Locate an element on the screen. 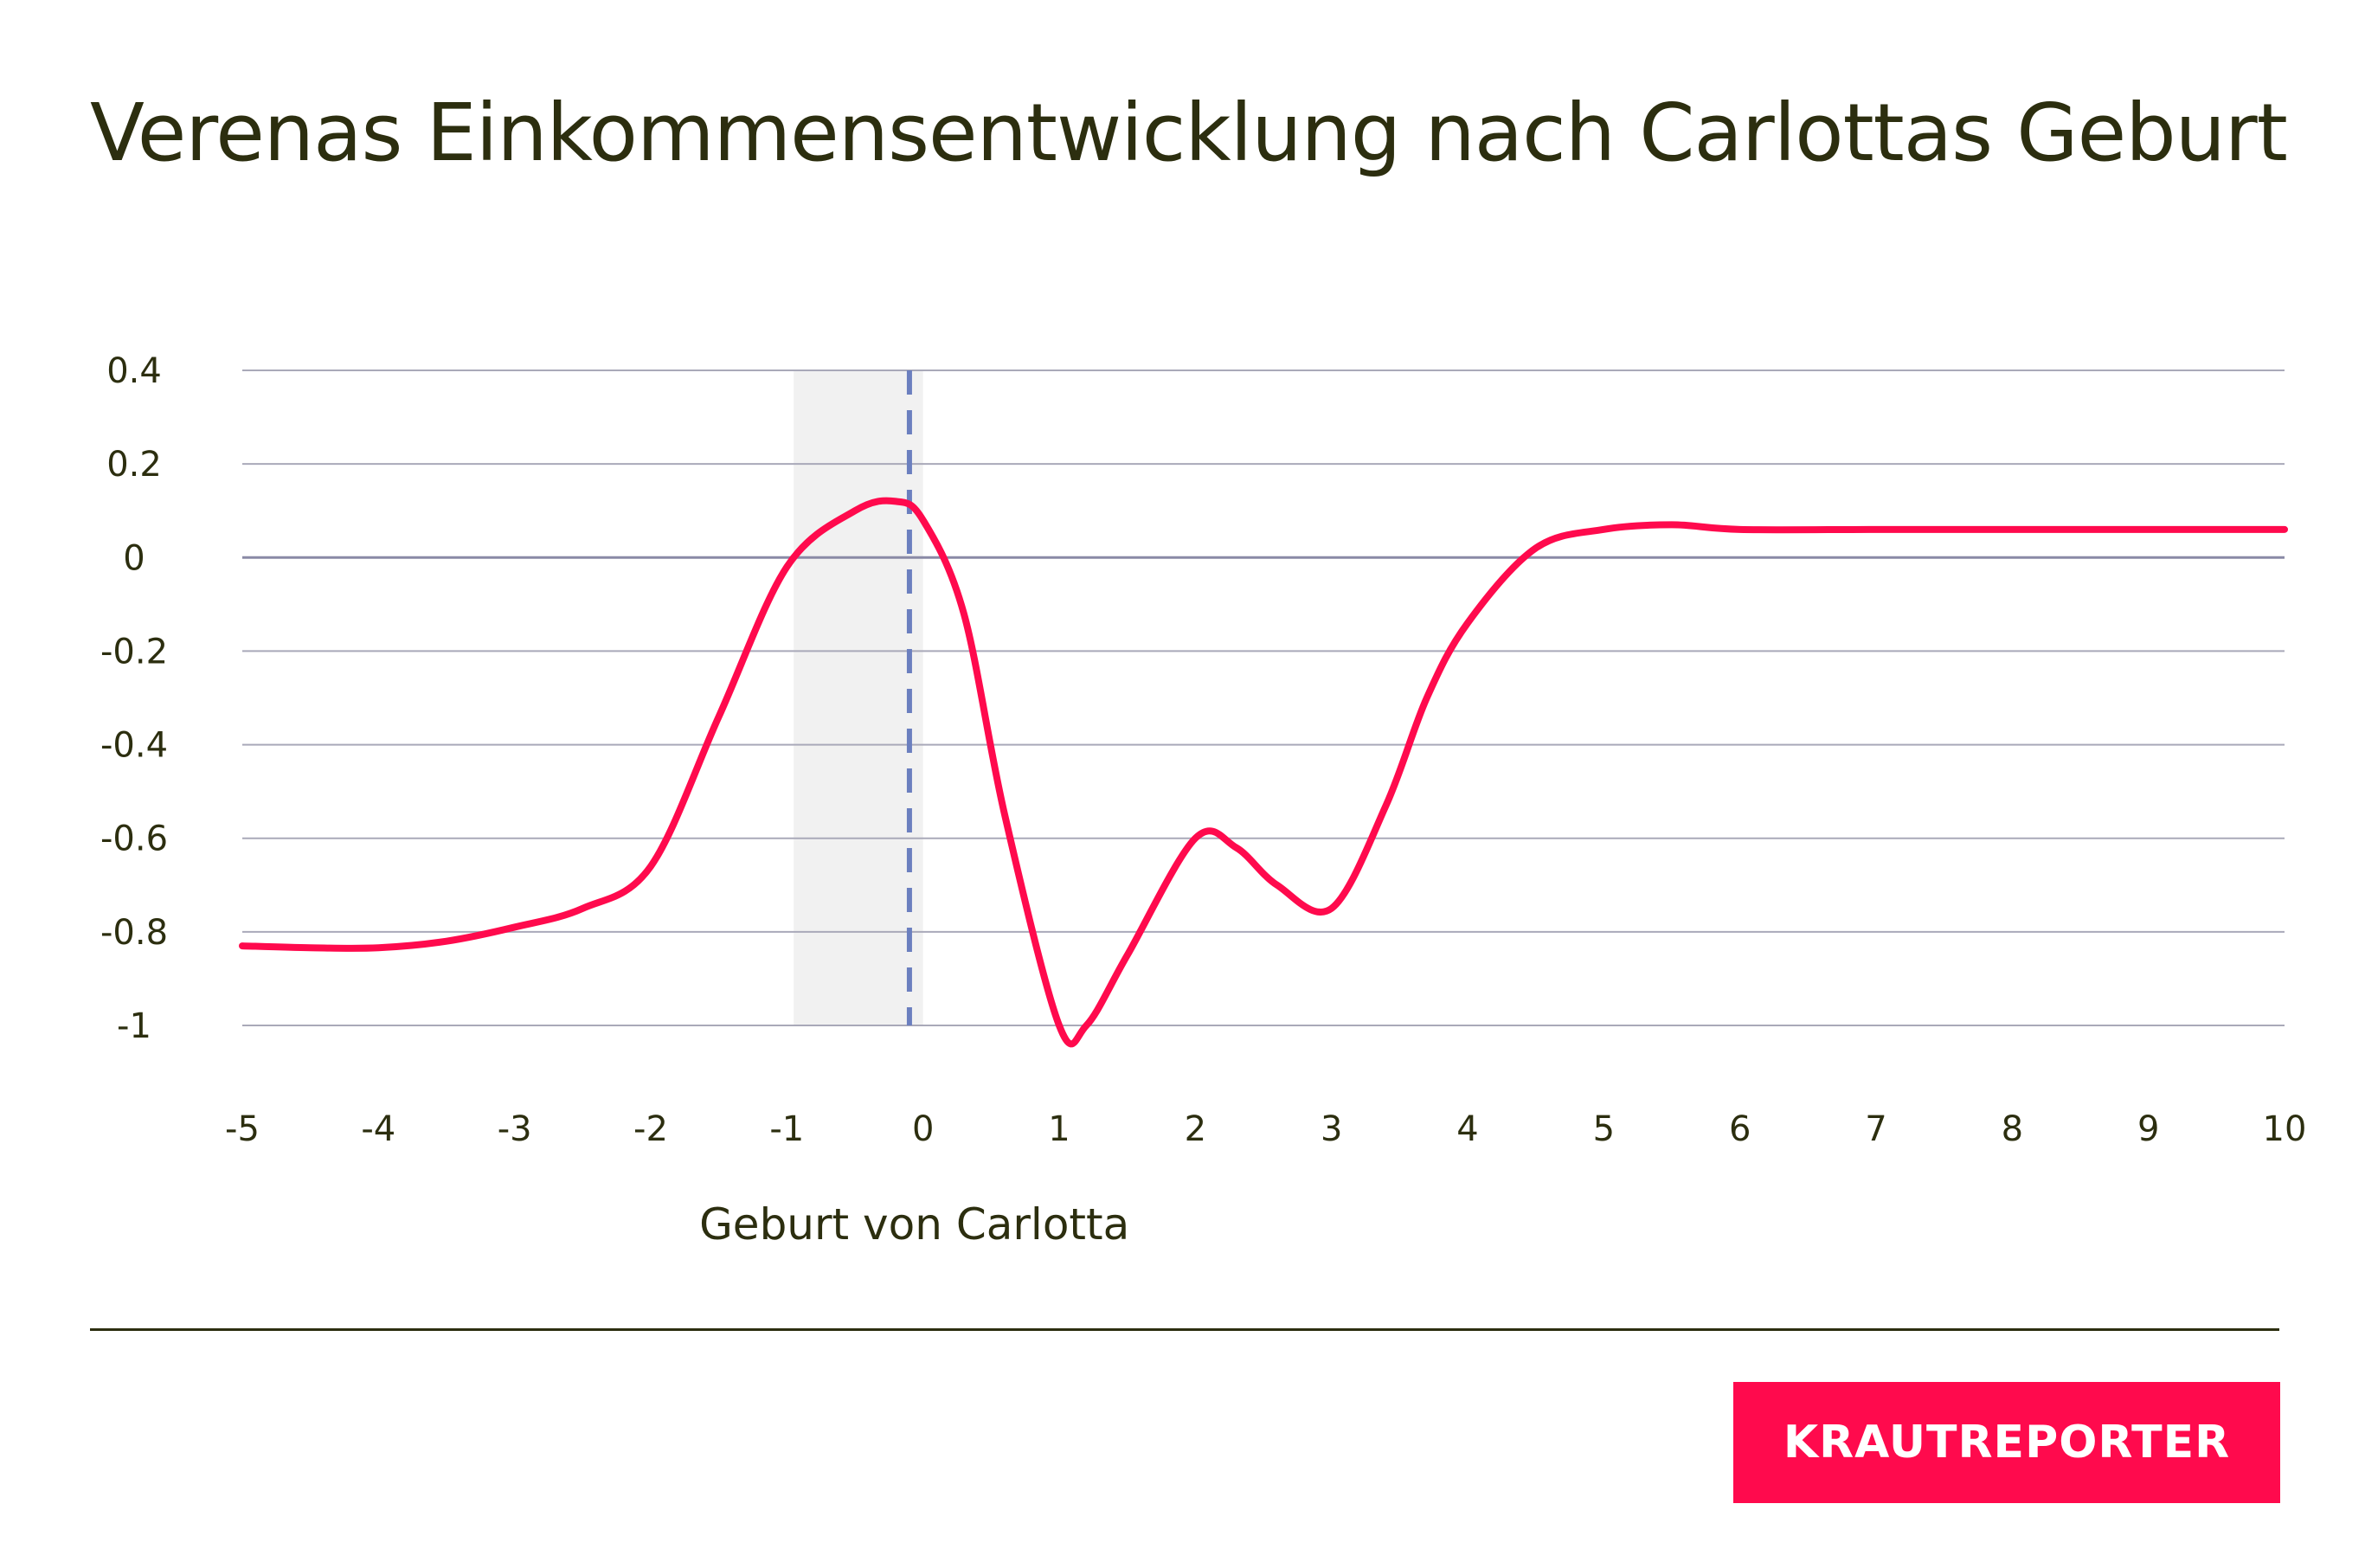 This screenshot has height=1568, width=2365. y-tick-label: 0 is located at coordinates (134, 558).